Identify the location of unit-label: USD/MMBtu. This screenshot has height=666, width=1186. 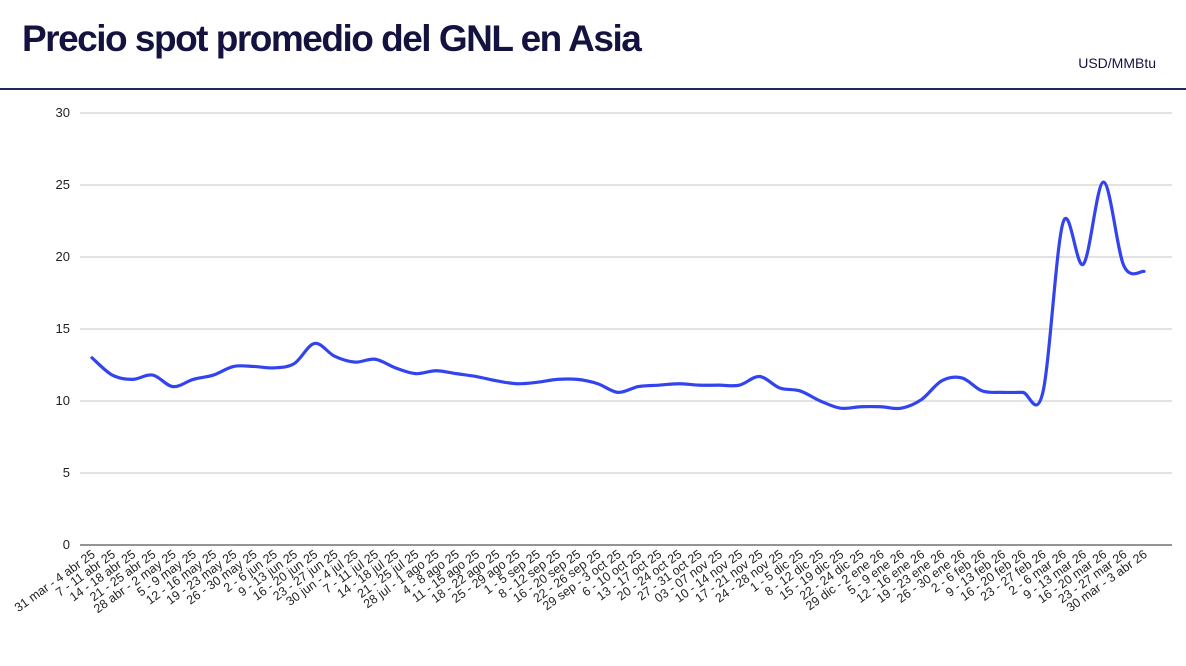
(1117, 63).